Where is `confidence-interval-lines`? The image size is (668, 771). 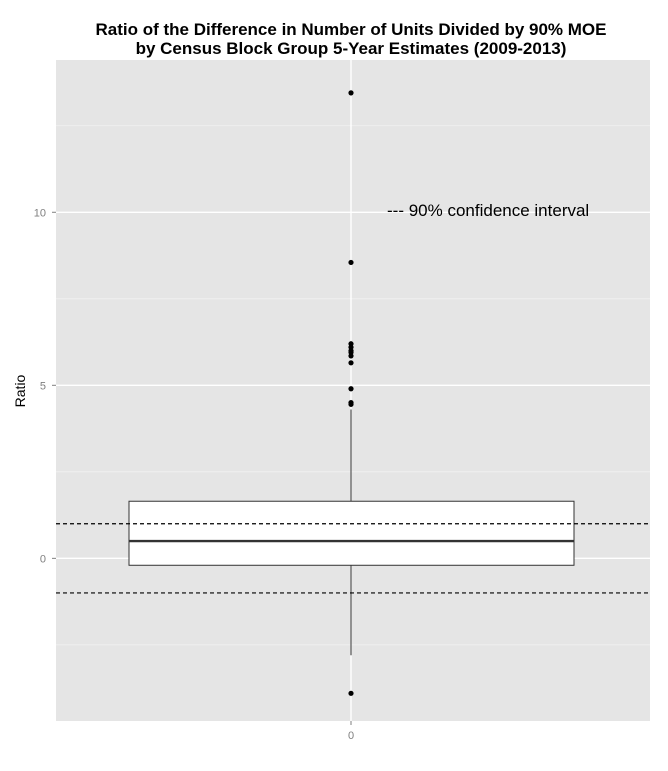 confidence-interval-lines is located at coordinates (353, 558).